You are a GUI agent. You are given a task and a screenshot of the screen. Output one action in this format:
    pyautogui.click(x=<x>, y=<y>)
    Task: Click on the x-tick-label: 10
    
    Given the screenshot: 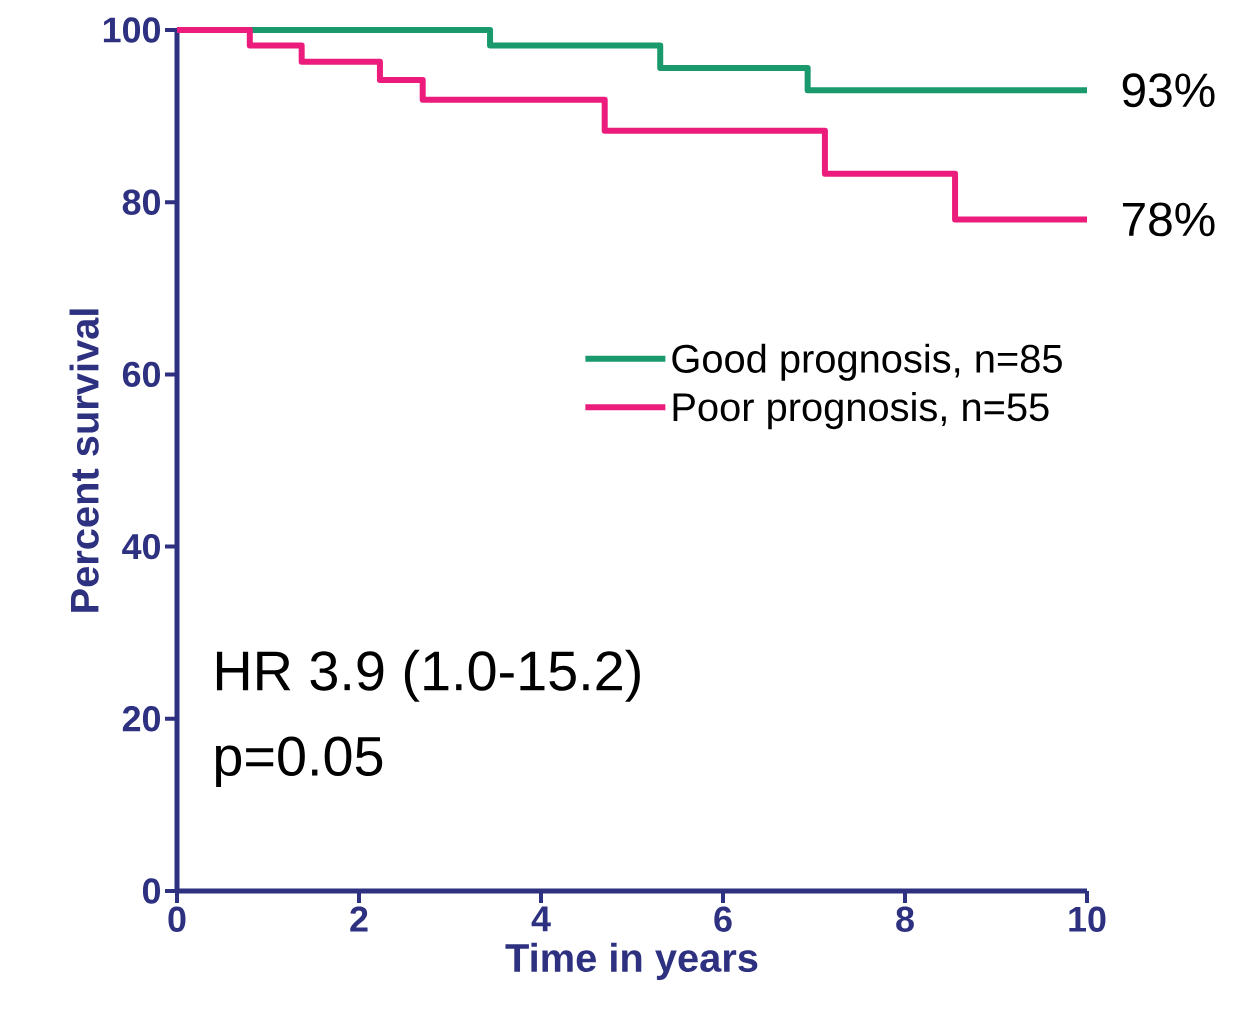 What is the action you would take?
    pyautogui.click(x=1087, y=919)
    